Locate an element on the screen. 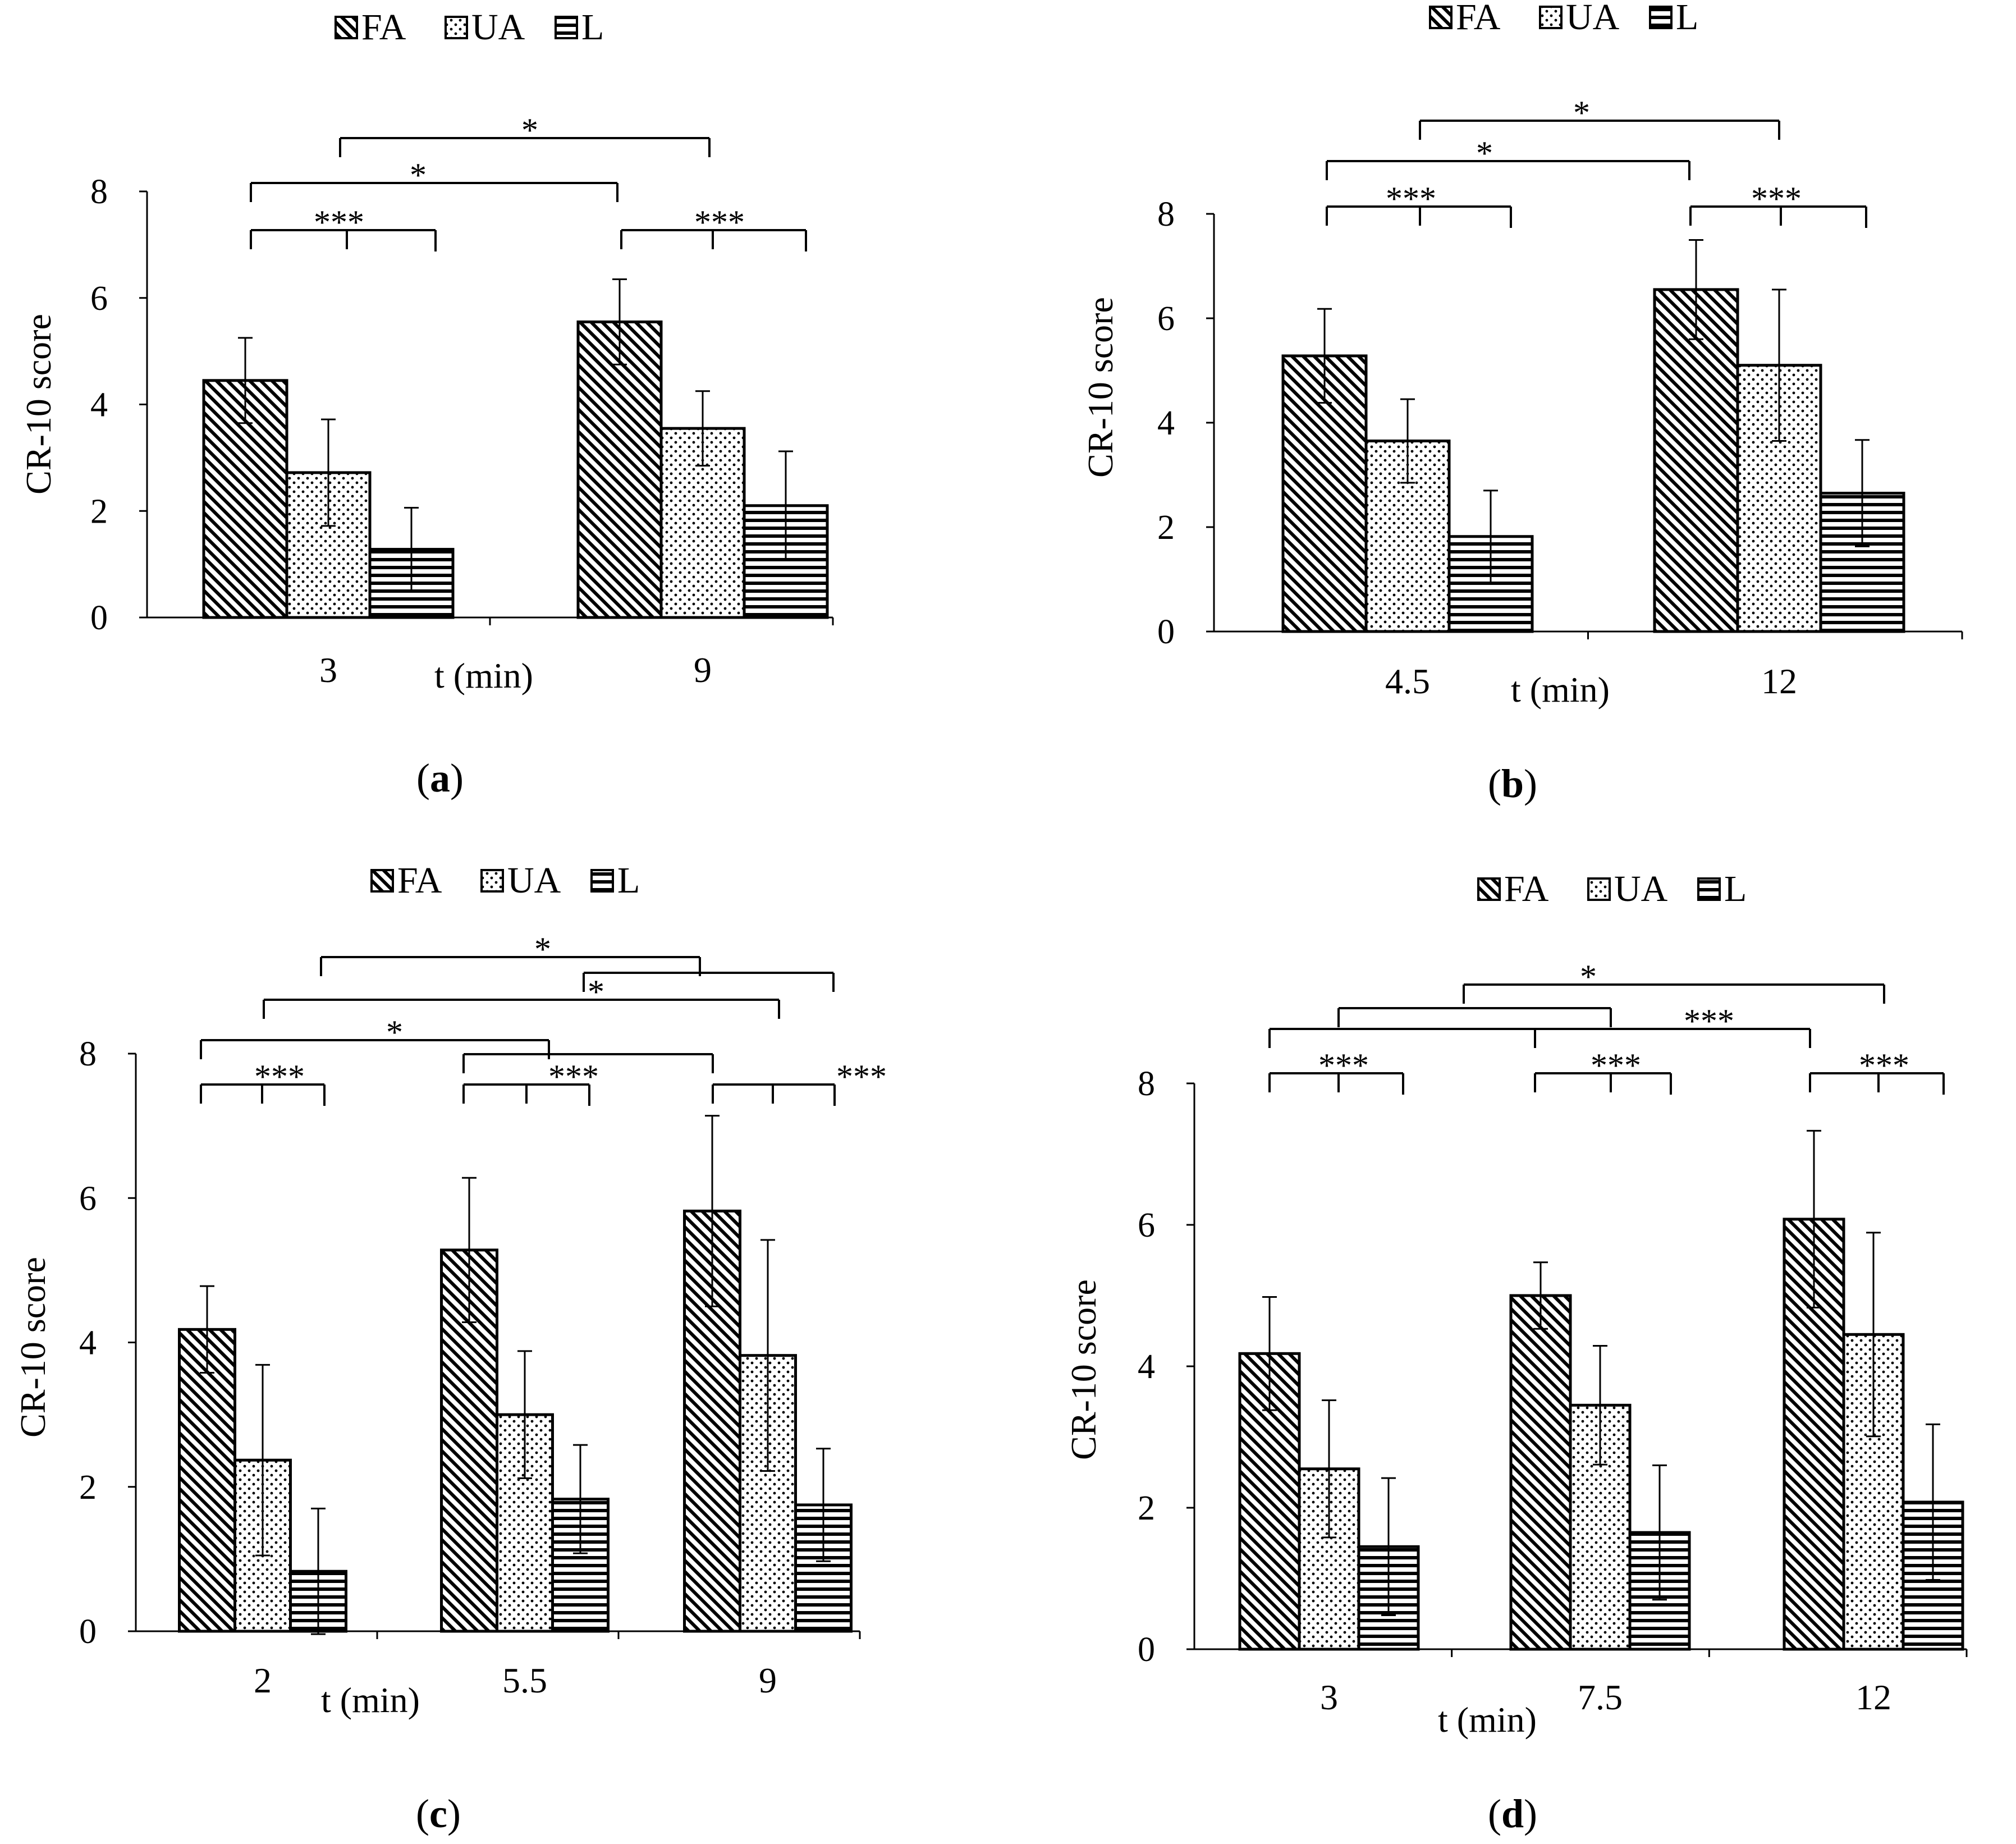  panel-label: (c) is located at coordinates (438, 1813).